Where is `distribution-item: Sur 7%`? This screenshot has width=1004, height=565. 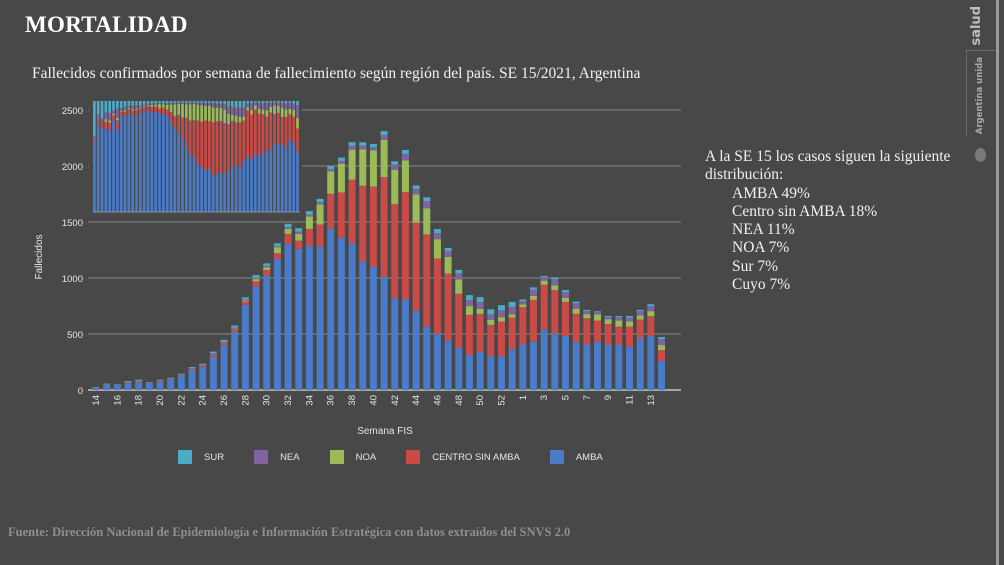
distribution-item: Sur 7% is located at coordinates (755, 266).